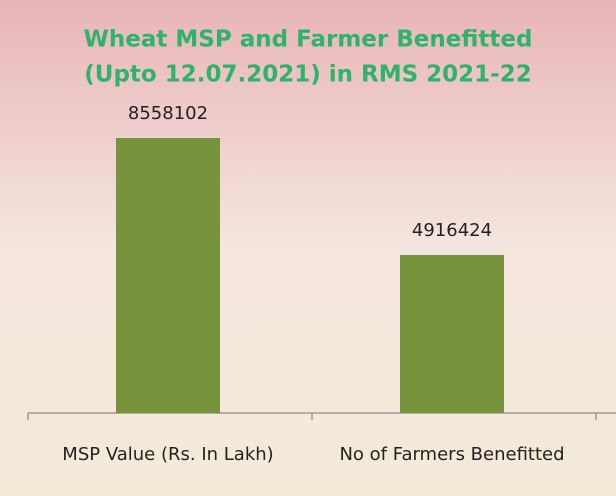 Image resolution: width=616 pixels, height=496 pixels. Describe the element at coordinates (451, 454) in the screenshot. I see `x-tick-label: No of Farmers Benefitted` at that location.